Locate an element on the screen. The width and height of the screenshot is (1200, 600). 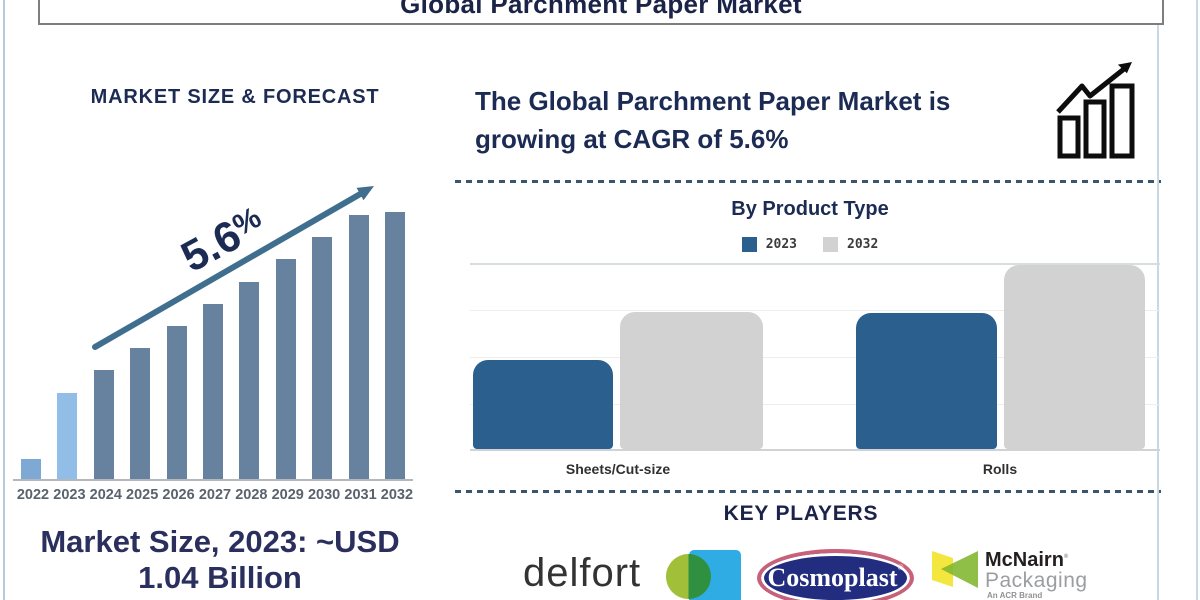
year-label-2027: 2027 is located at coordinates (215, 495).